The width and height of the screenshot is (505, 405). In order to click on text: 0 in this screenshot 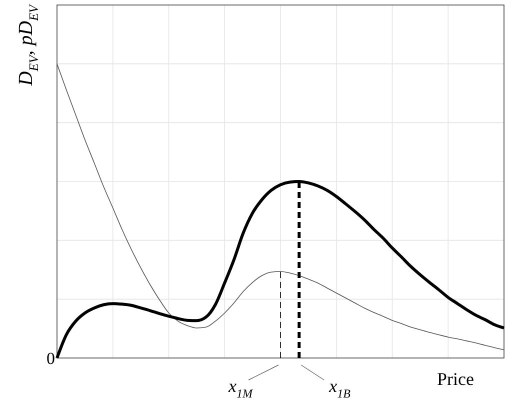, I will do `click(50, 358)`.